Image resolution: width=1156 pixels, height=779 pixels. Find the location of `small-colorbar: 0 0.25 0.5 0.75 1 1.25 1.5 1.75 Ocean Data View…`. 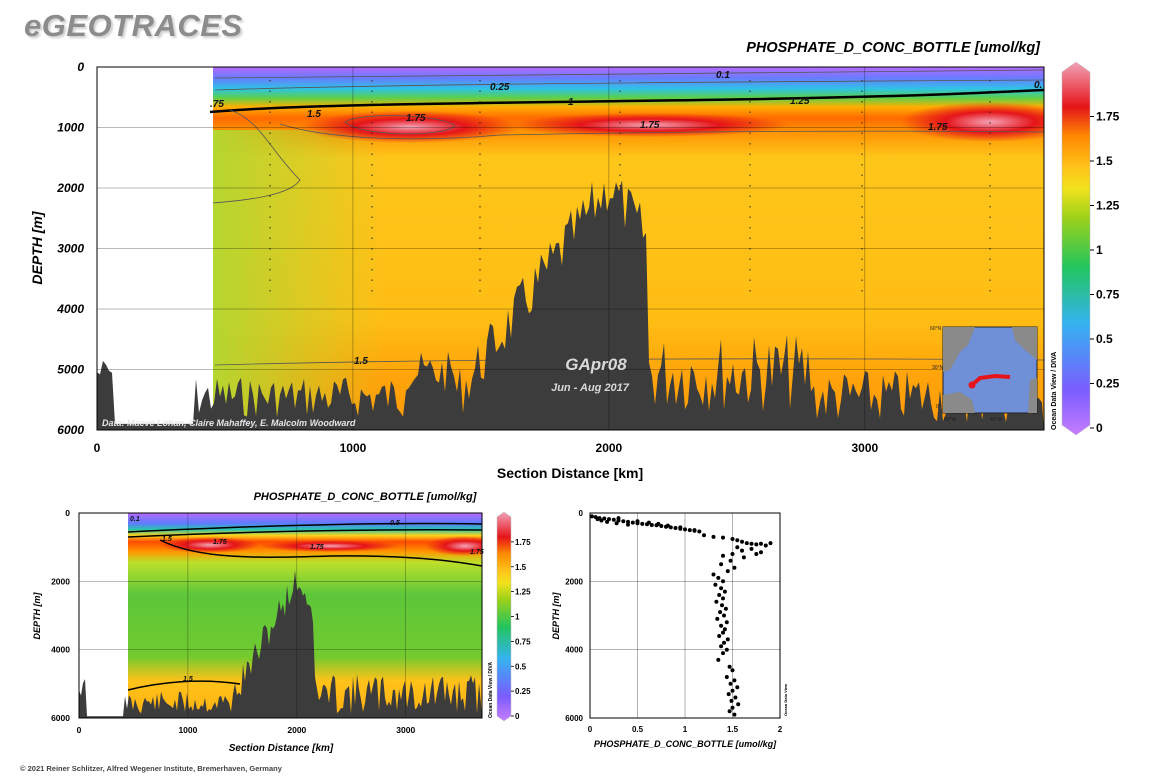

small-colorbar: 0 0.25 0.5 0.75 1 1.25 1.5 1.75 Ocean Data View… is located at coordinates (509, 616).